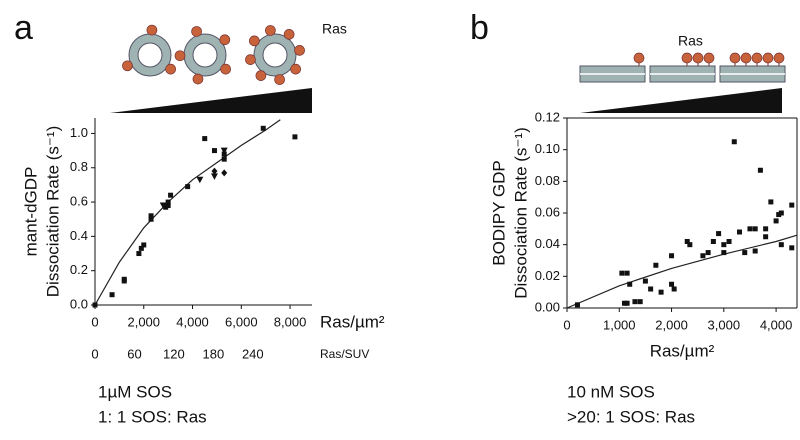 This screenshot has height=440, width=800. I want to click on y-tick-label: 0.08, so click(547, 180).